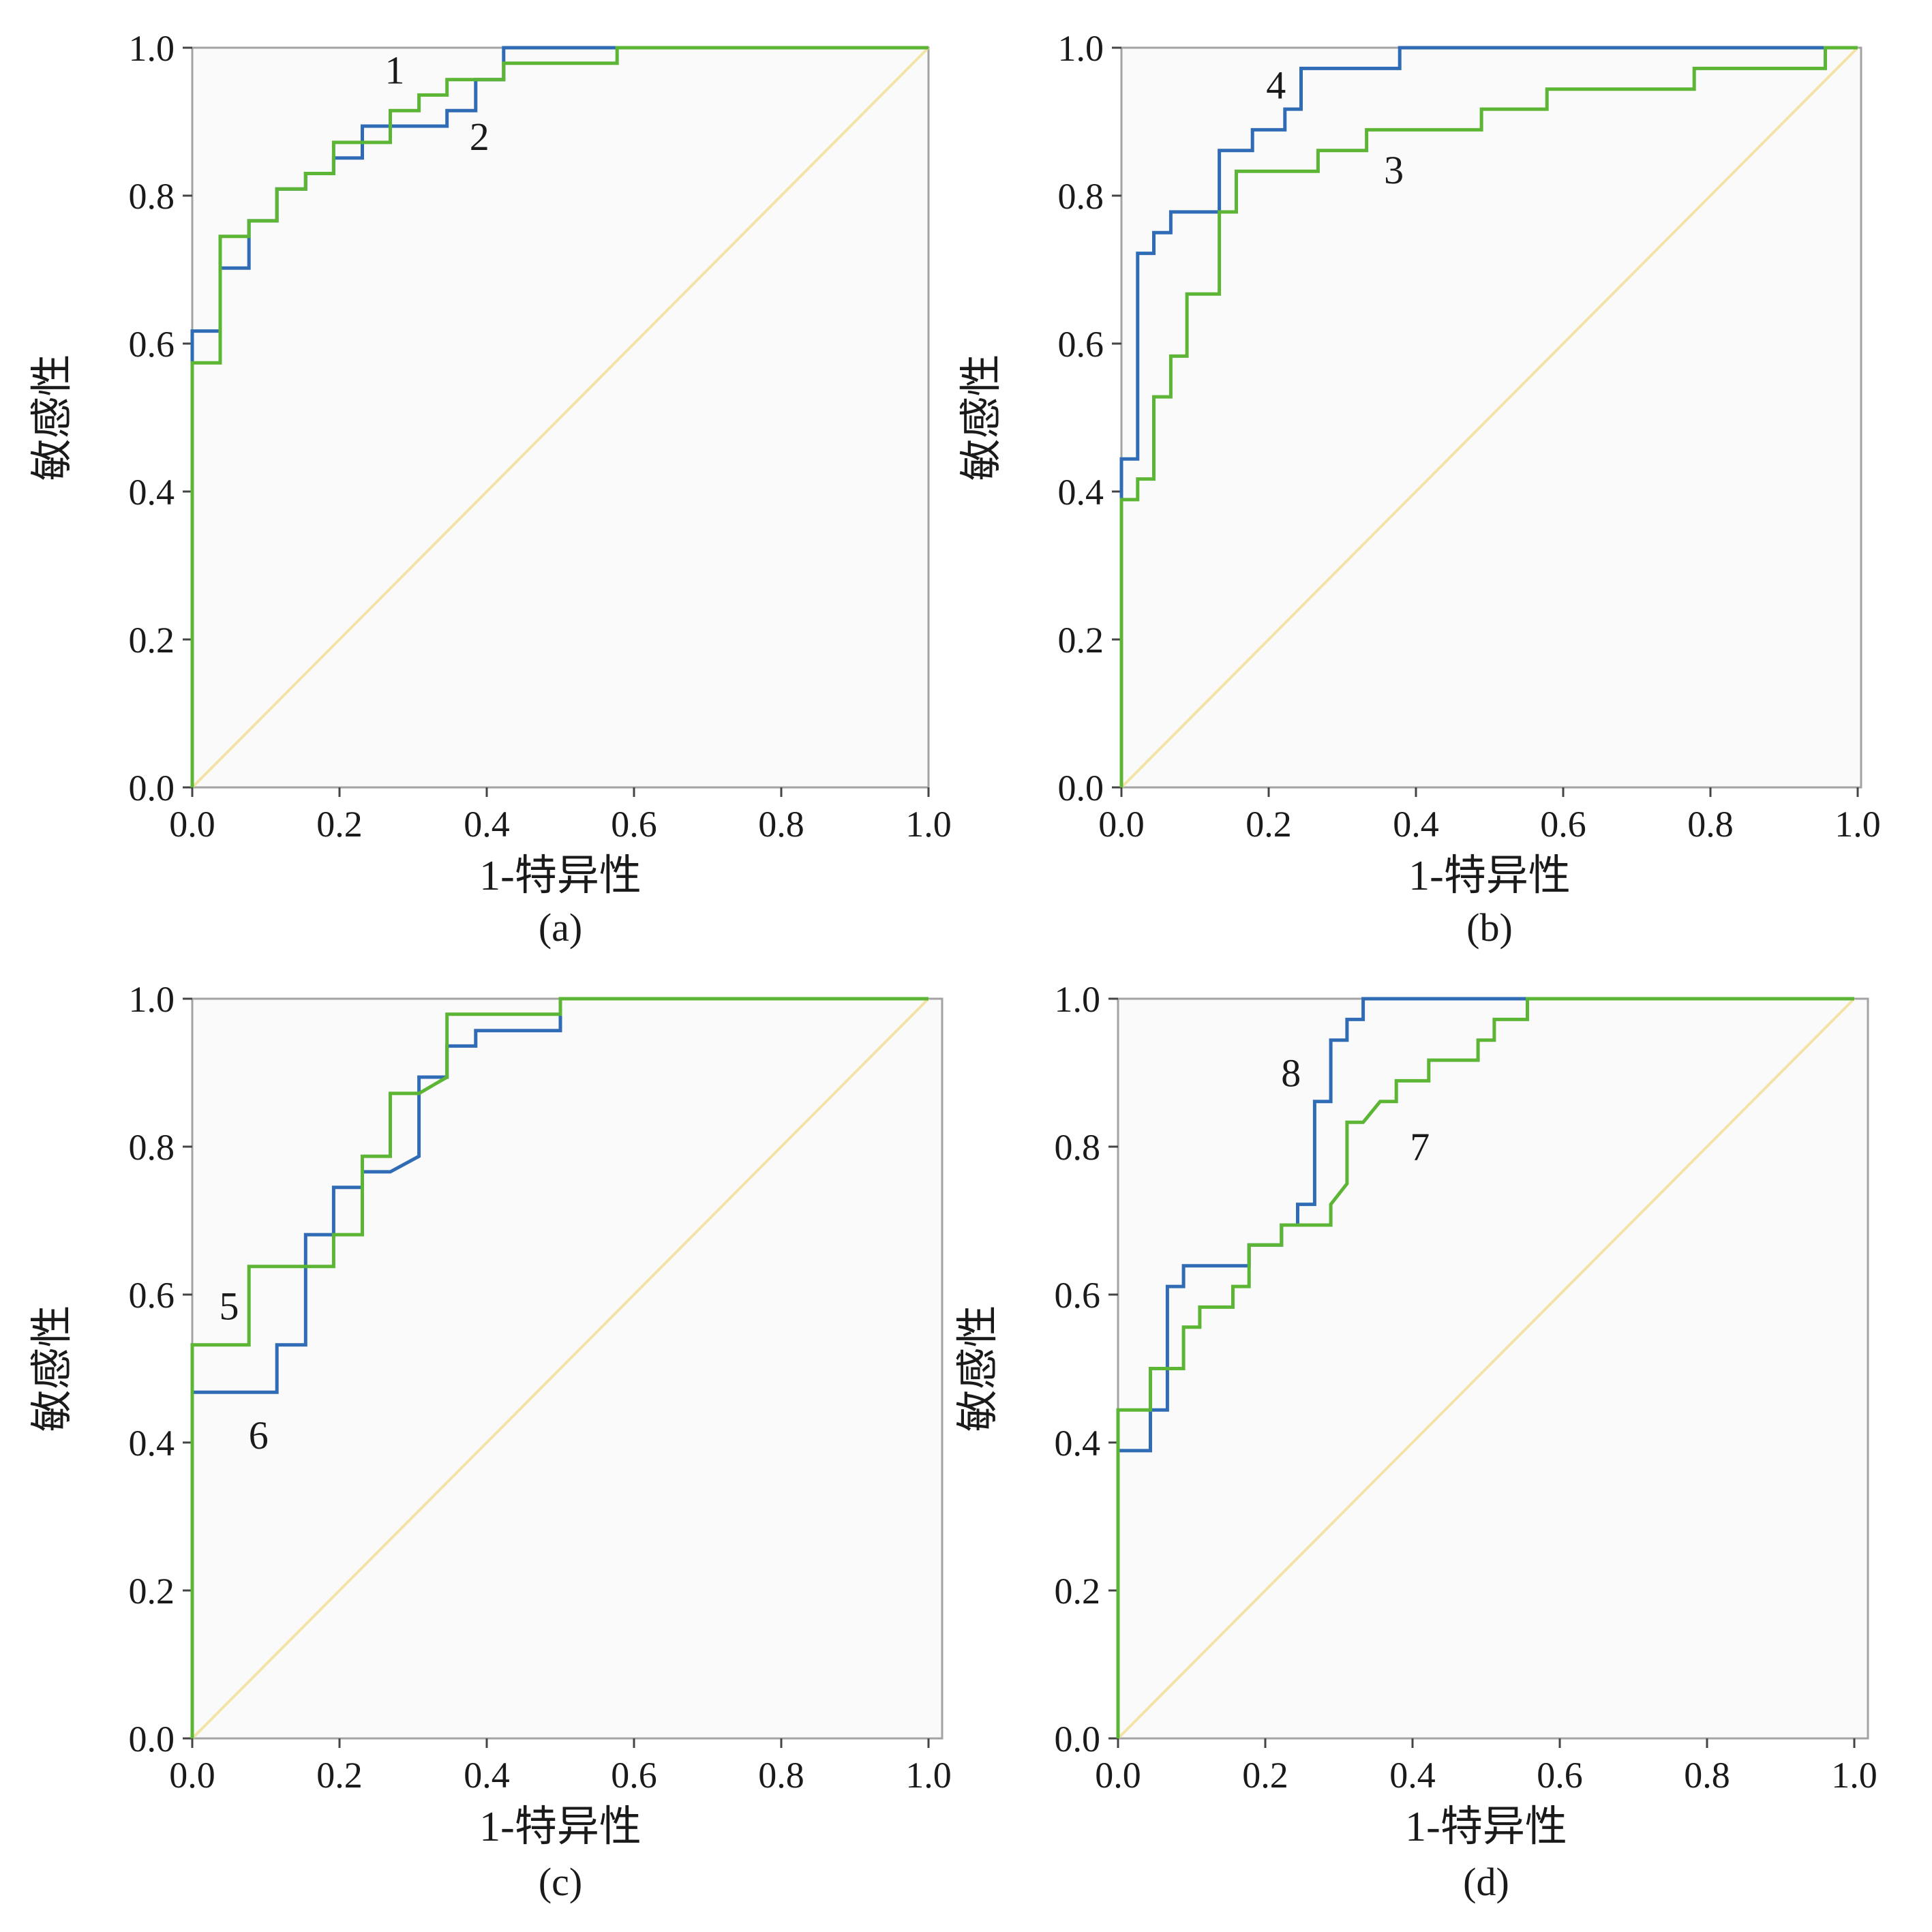 The width and height of the screenshot is (1932, 1932). Describe the element at coordinates (229, 1306) in the screenshot. I see `curve-label-5: 5` at that location.